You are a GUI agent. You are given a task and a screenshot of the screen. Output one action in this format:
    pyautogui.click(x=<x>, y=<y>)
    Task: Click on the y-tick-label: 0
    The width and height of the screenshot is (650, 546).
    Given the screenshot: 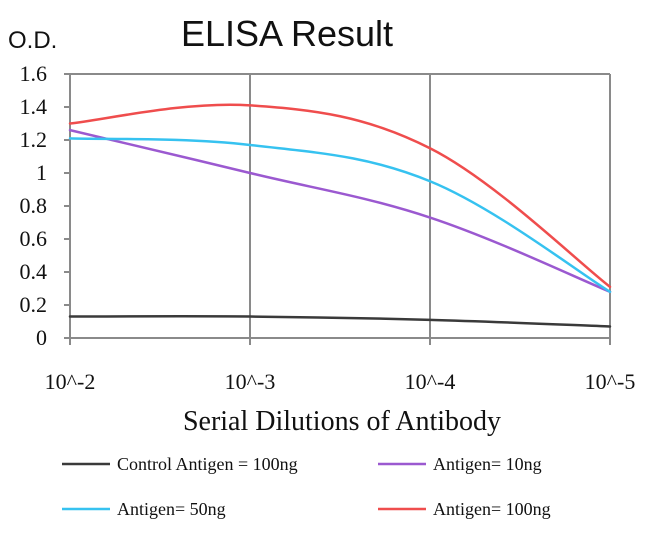 What is the action you would take?
    pyautogui.click(x=41, y=337)
    